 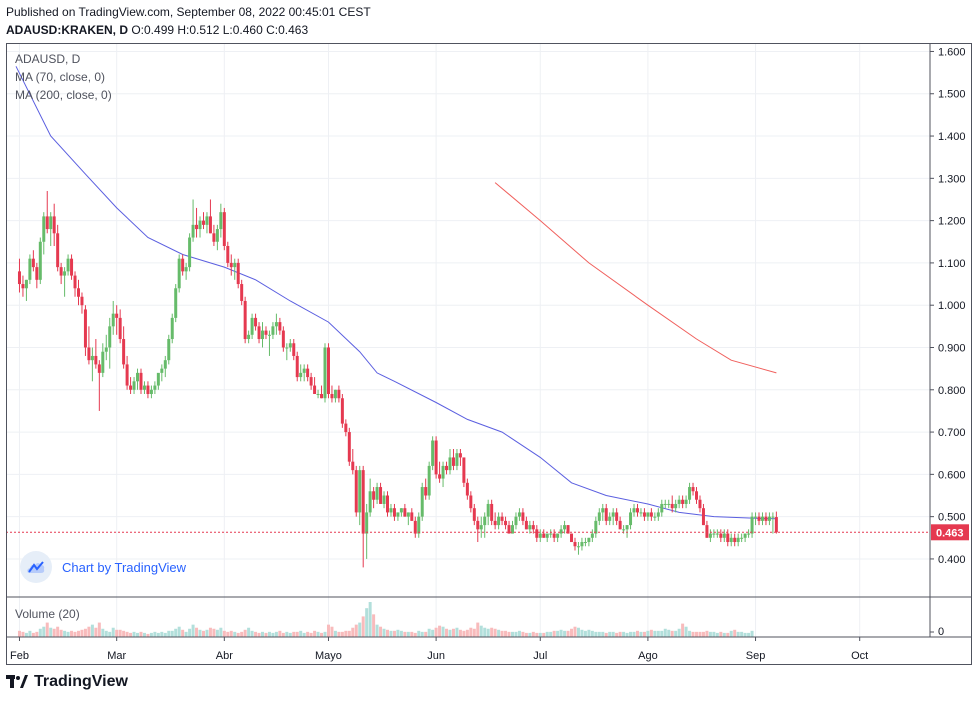 What do you see at coordinates (952, 560) in the screenshot?
I see `y-tick-label: 0.400` at bounding box center [952, 560].